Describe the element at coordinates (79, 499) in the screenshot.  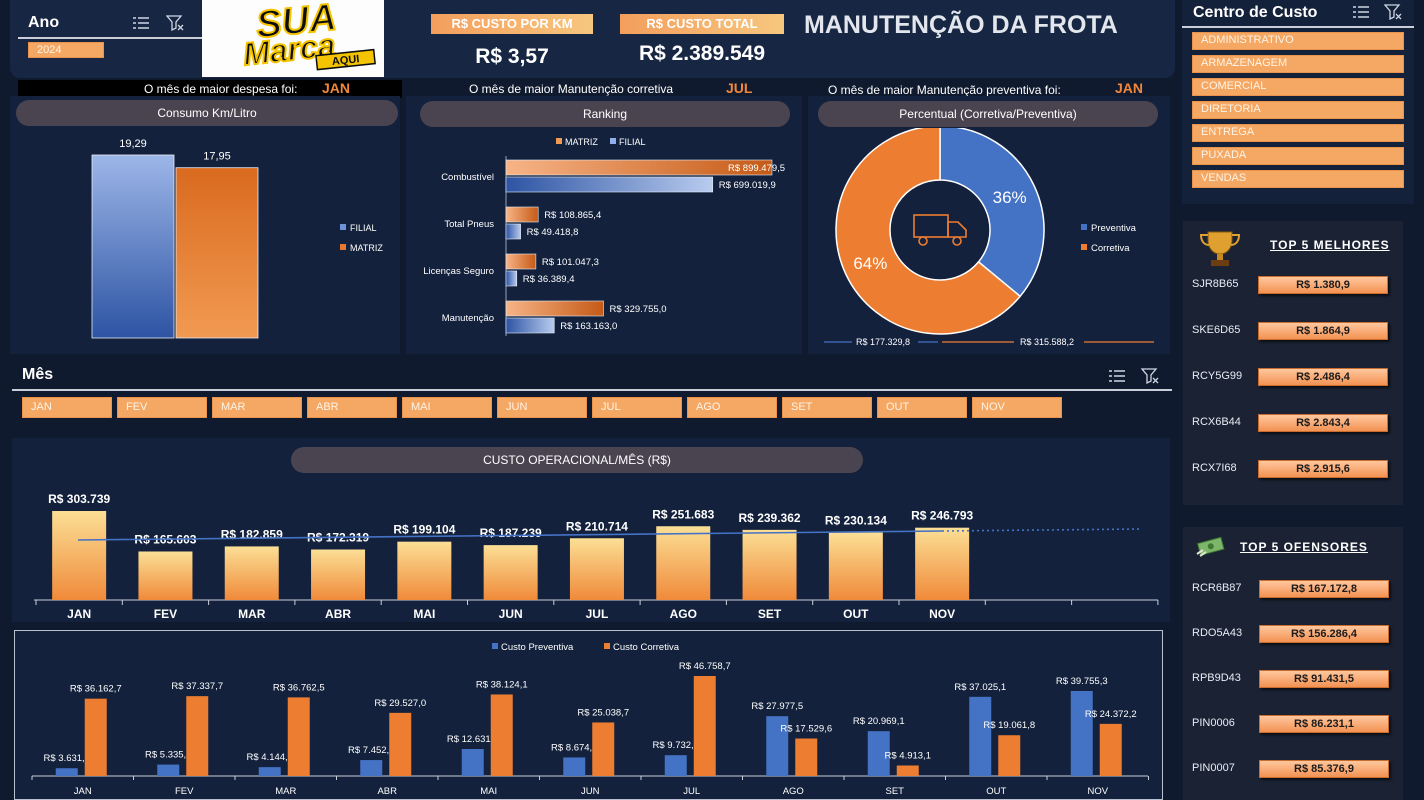
I see `op-data-label: R$ 303.739` at that location.